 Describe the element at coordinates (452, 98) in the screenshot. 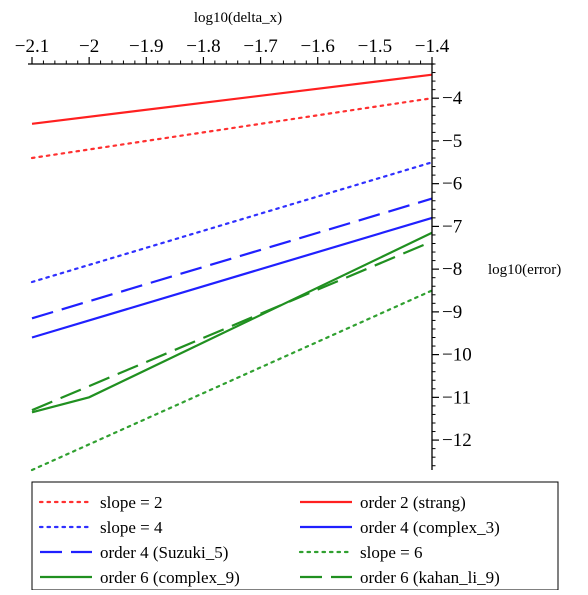

I see `y-tick-label: −4` at that location.